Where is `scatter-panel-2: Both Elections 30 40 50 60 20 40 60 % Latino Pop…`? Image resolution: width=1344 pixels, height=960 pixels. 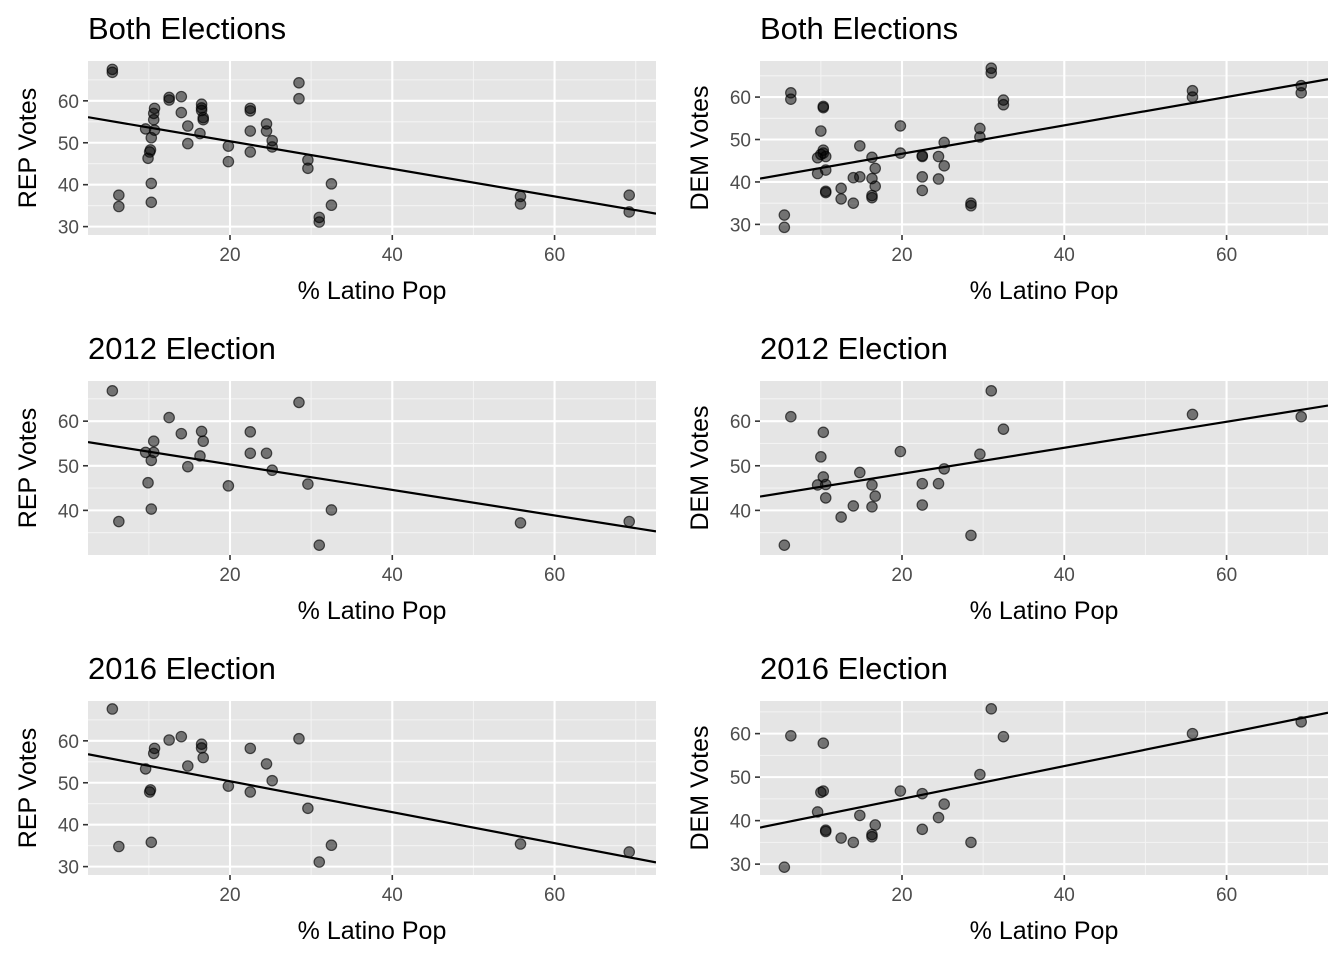 scatter-panel-2: Both Elections 30 40 50 60 20 40 60 % Latino Pop… is located at coordinates (1007, 158).